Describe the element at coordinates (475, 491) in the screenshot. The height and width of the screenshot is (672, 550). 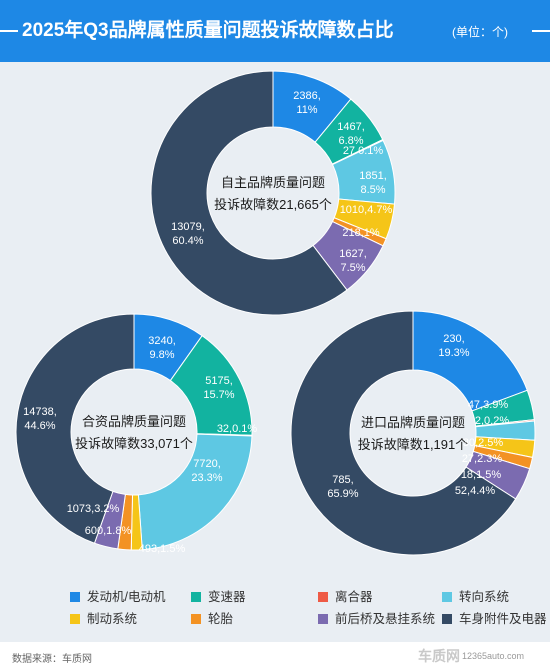
I see `data-label-axle-suspension: 52,4.4%` at that location.